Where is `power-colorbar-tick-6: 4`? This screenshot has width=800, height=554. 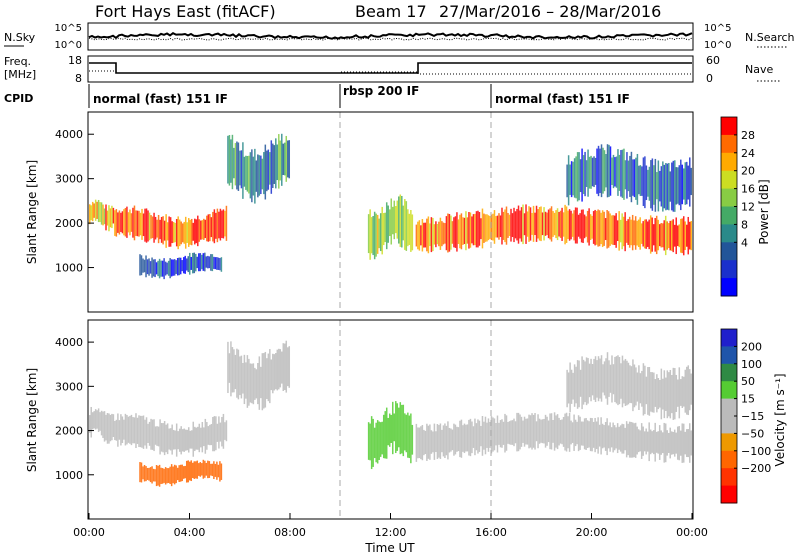
power-colorbar-tick-6: 4 is located at coordinates (744, 242).